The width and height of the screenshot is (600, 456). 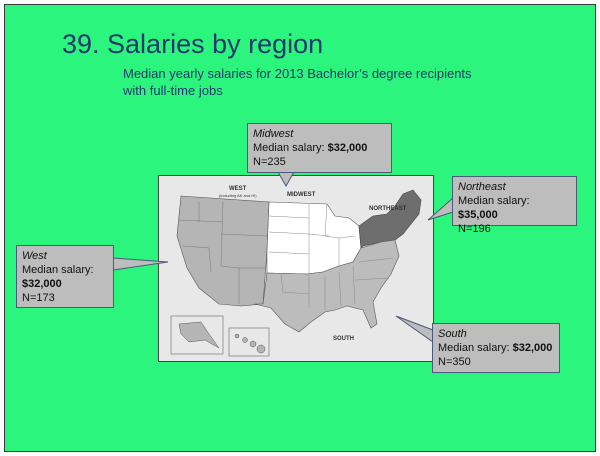 I want to click on callout-midwest-salary-line: Median salary: $32,000, so click(x=319, y=148).